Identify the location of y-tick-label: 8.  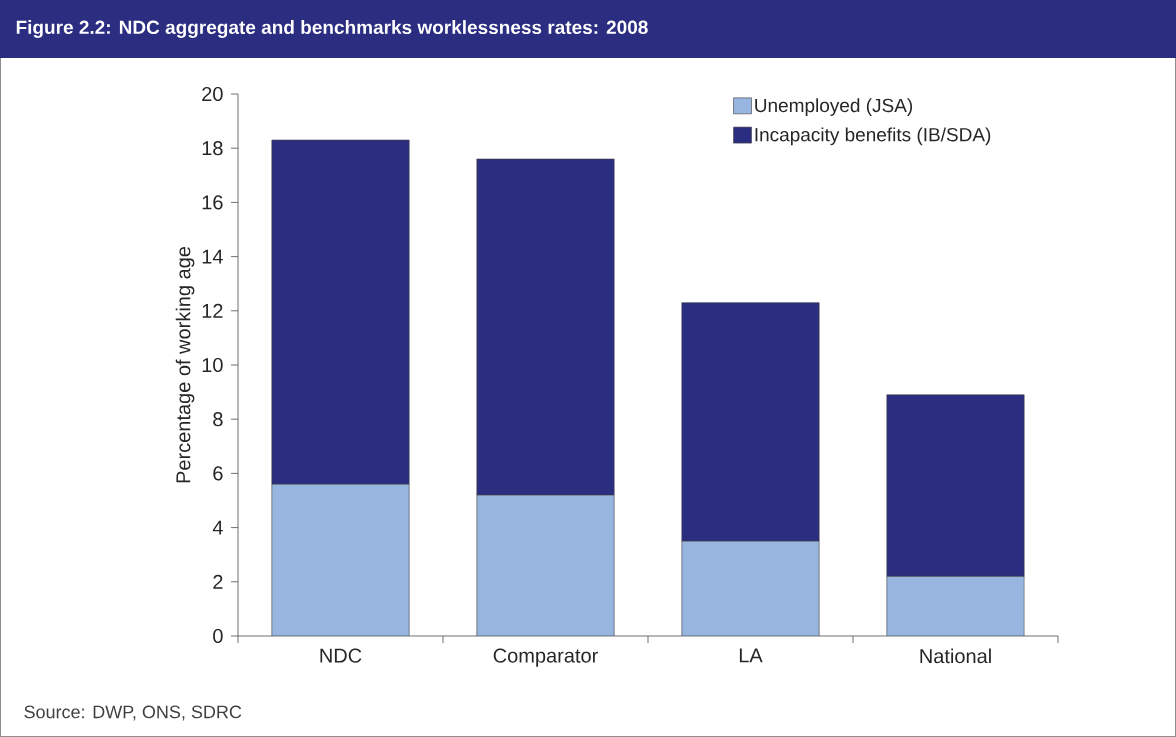
(218, 419).